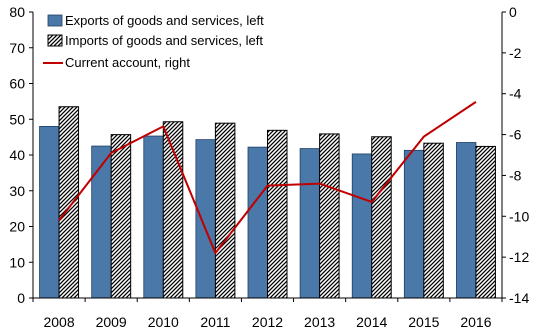 Image resolution: width=541 pixels, height=332 pixels. Describe the element at coordinates (371, 322) in the screenshot. I see `x-tick-label: 2014` at that location.